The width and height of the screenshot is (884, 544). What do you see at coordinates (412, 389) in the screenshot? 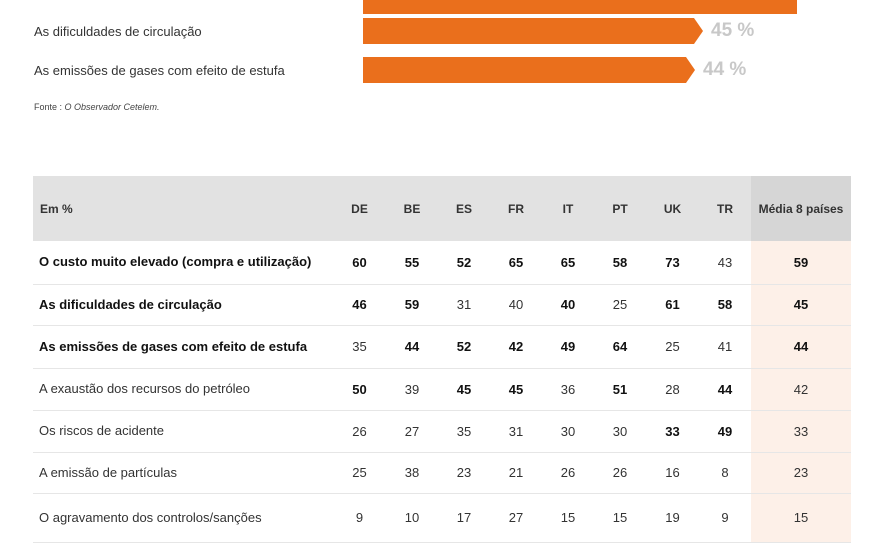
I see `table-cell: 39` at bounding box center [412, 389].